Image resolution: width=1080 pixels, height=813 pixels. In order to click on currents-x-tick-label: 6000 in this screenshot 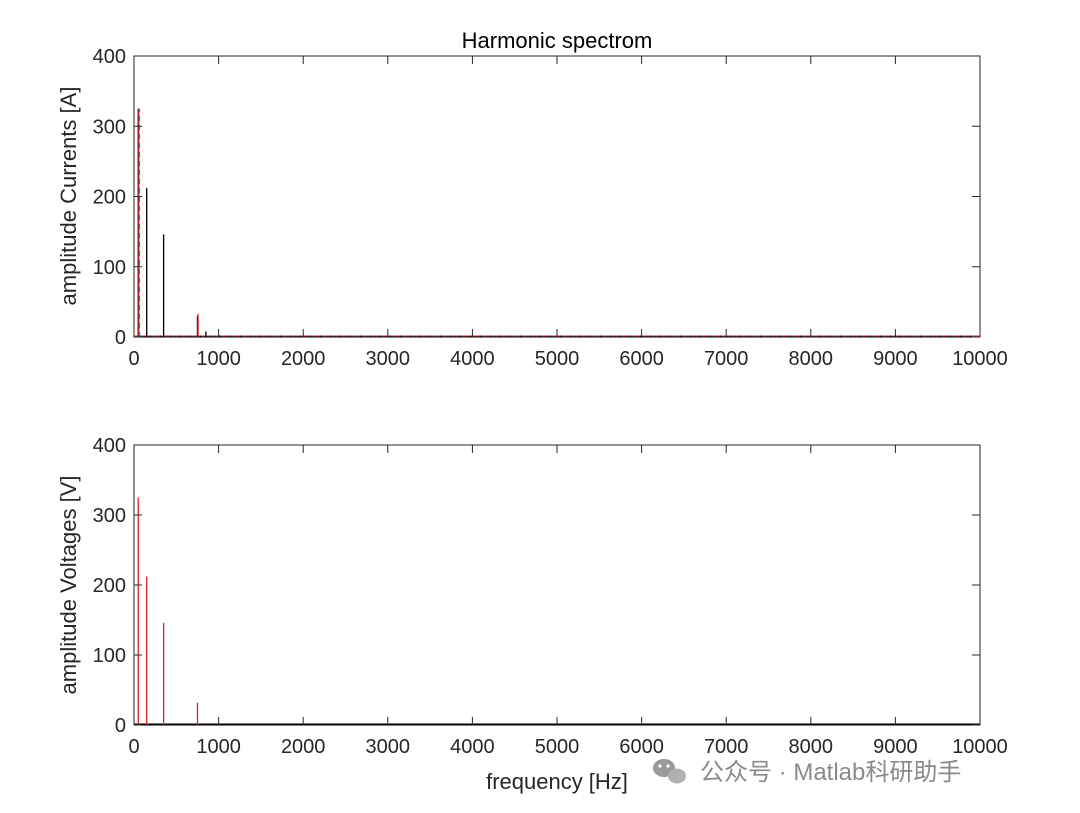, I will do `click(641, 359)`.